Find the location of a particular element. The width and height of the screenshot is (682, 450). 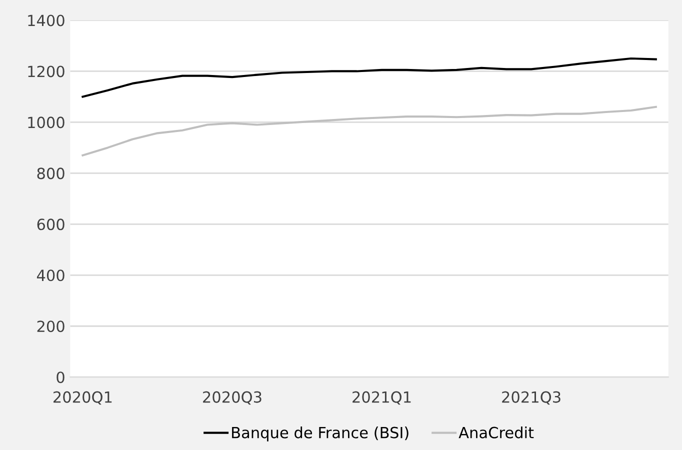

y-tick-label: 1200 is located at coordinates (46, 72).